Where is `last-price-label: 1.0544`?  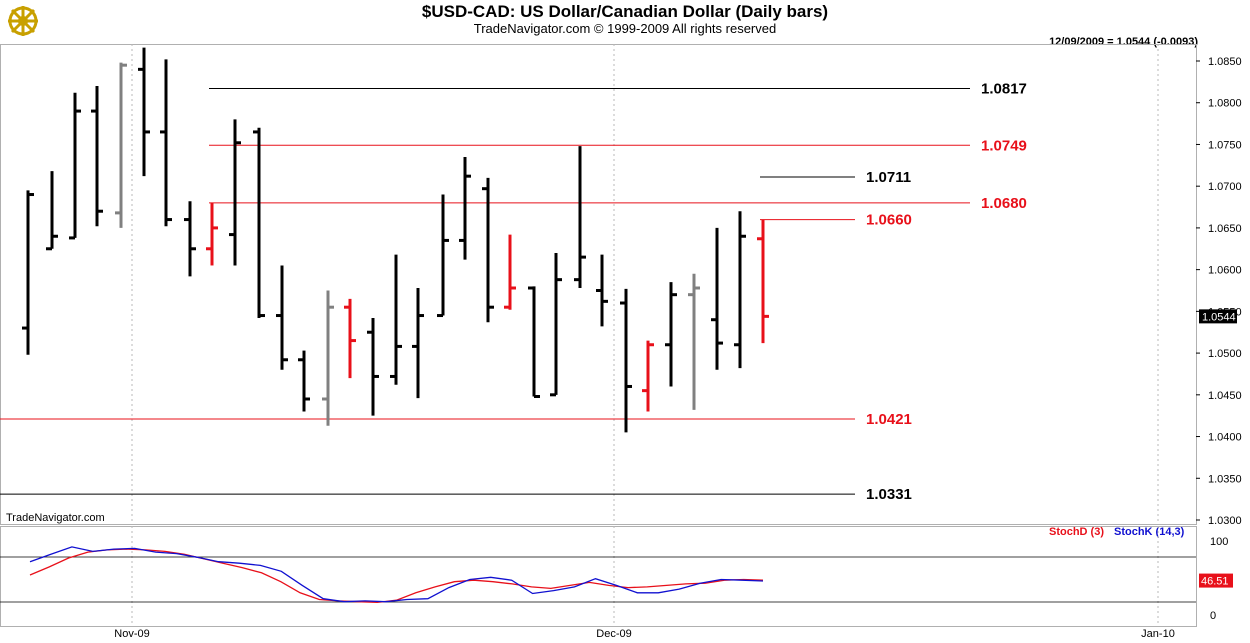 last-price-label: 1.0544 is located at coordinates (1219, 317).